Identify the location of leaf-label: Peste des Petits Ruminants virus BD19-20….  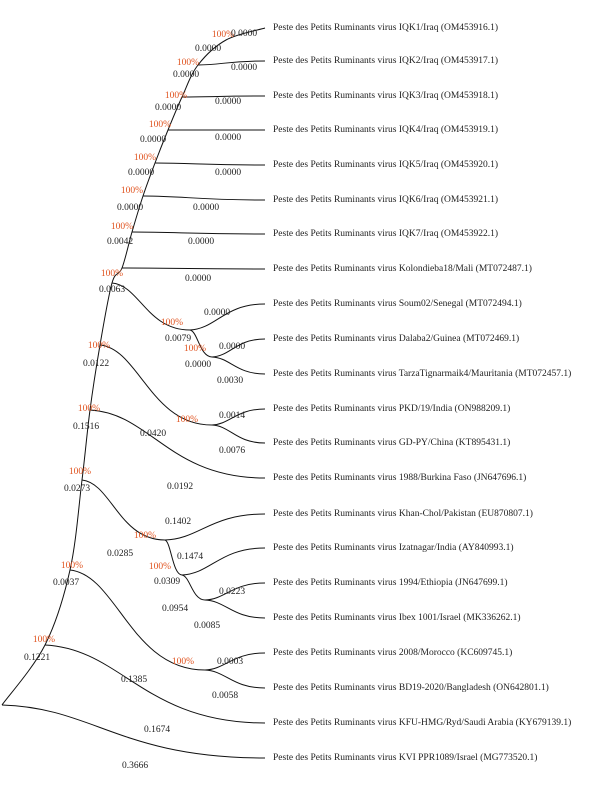
(411, 687).